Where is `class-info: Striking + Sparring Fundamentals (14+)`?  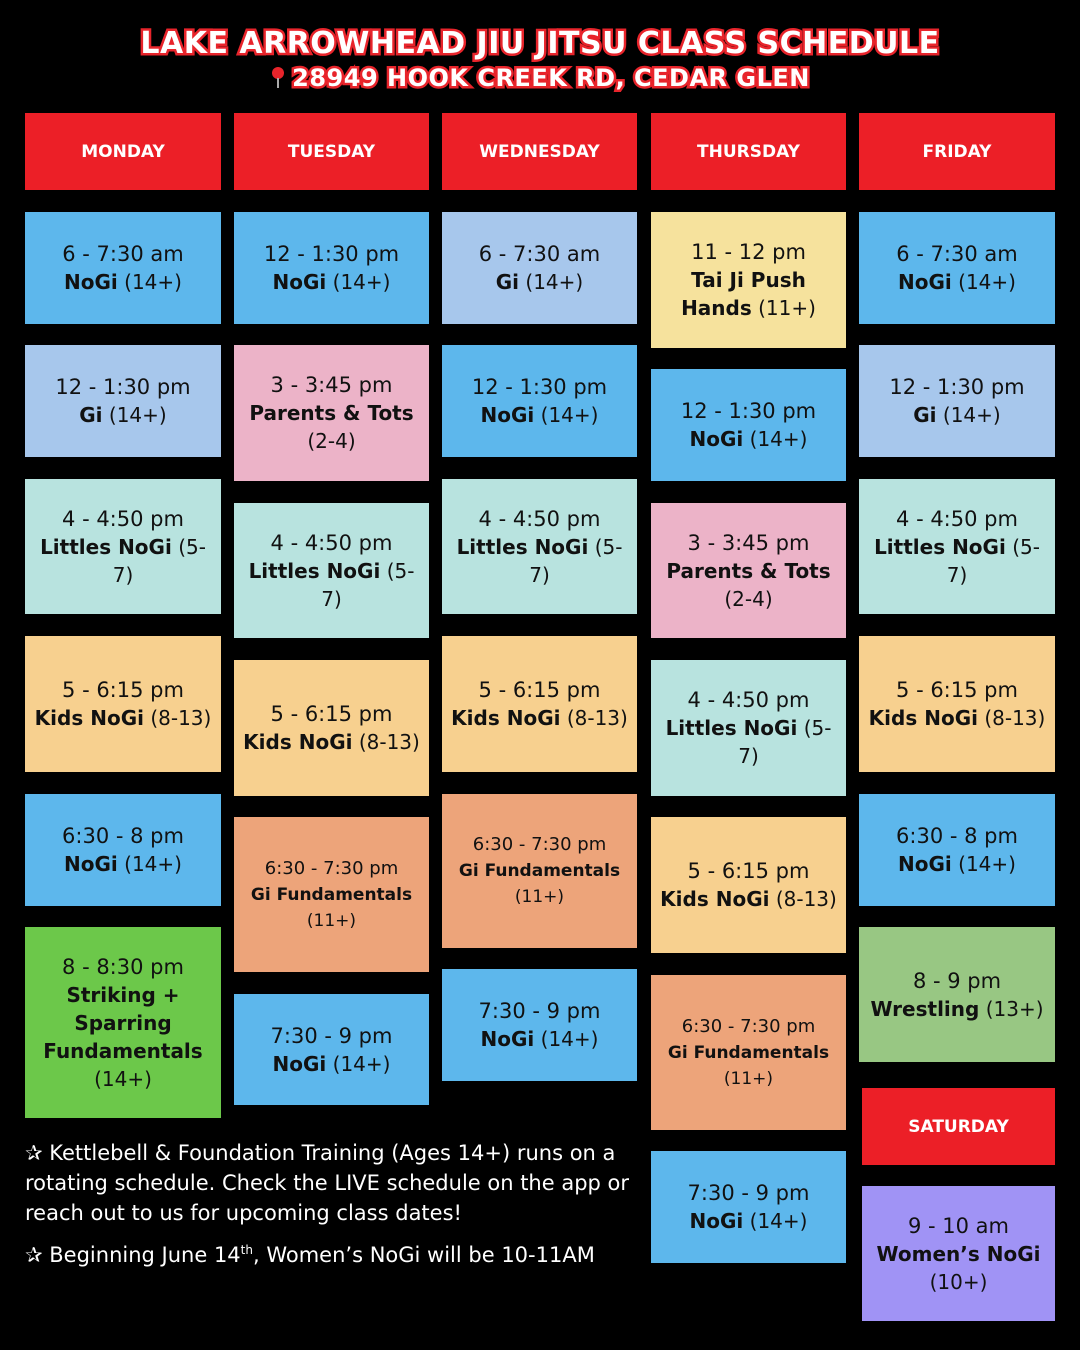
class-info: Striking + Sparring Fundamentals (14+) is located at coordinates (123, 1037).